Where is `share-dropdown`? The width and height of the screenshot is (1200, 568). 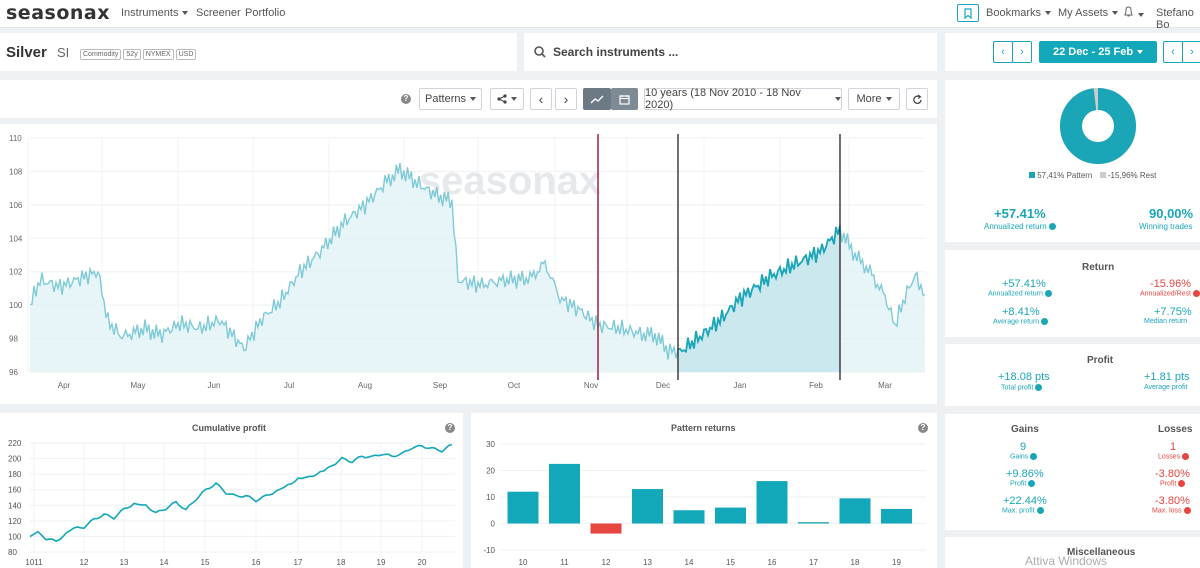 share-dropdown is located at coordinates (507, 99).